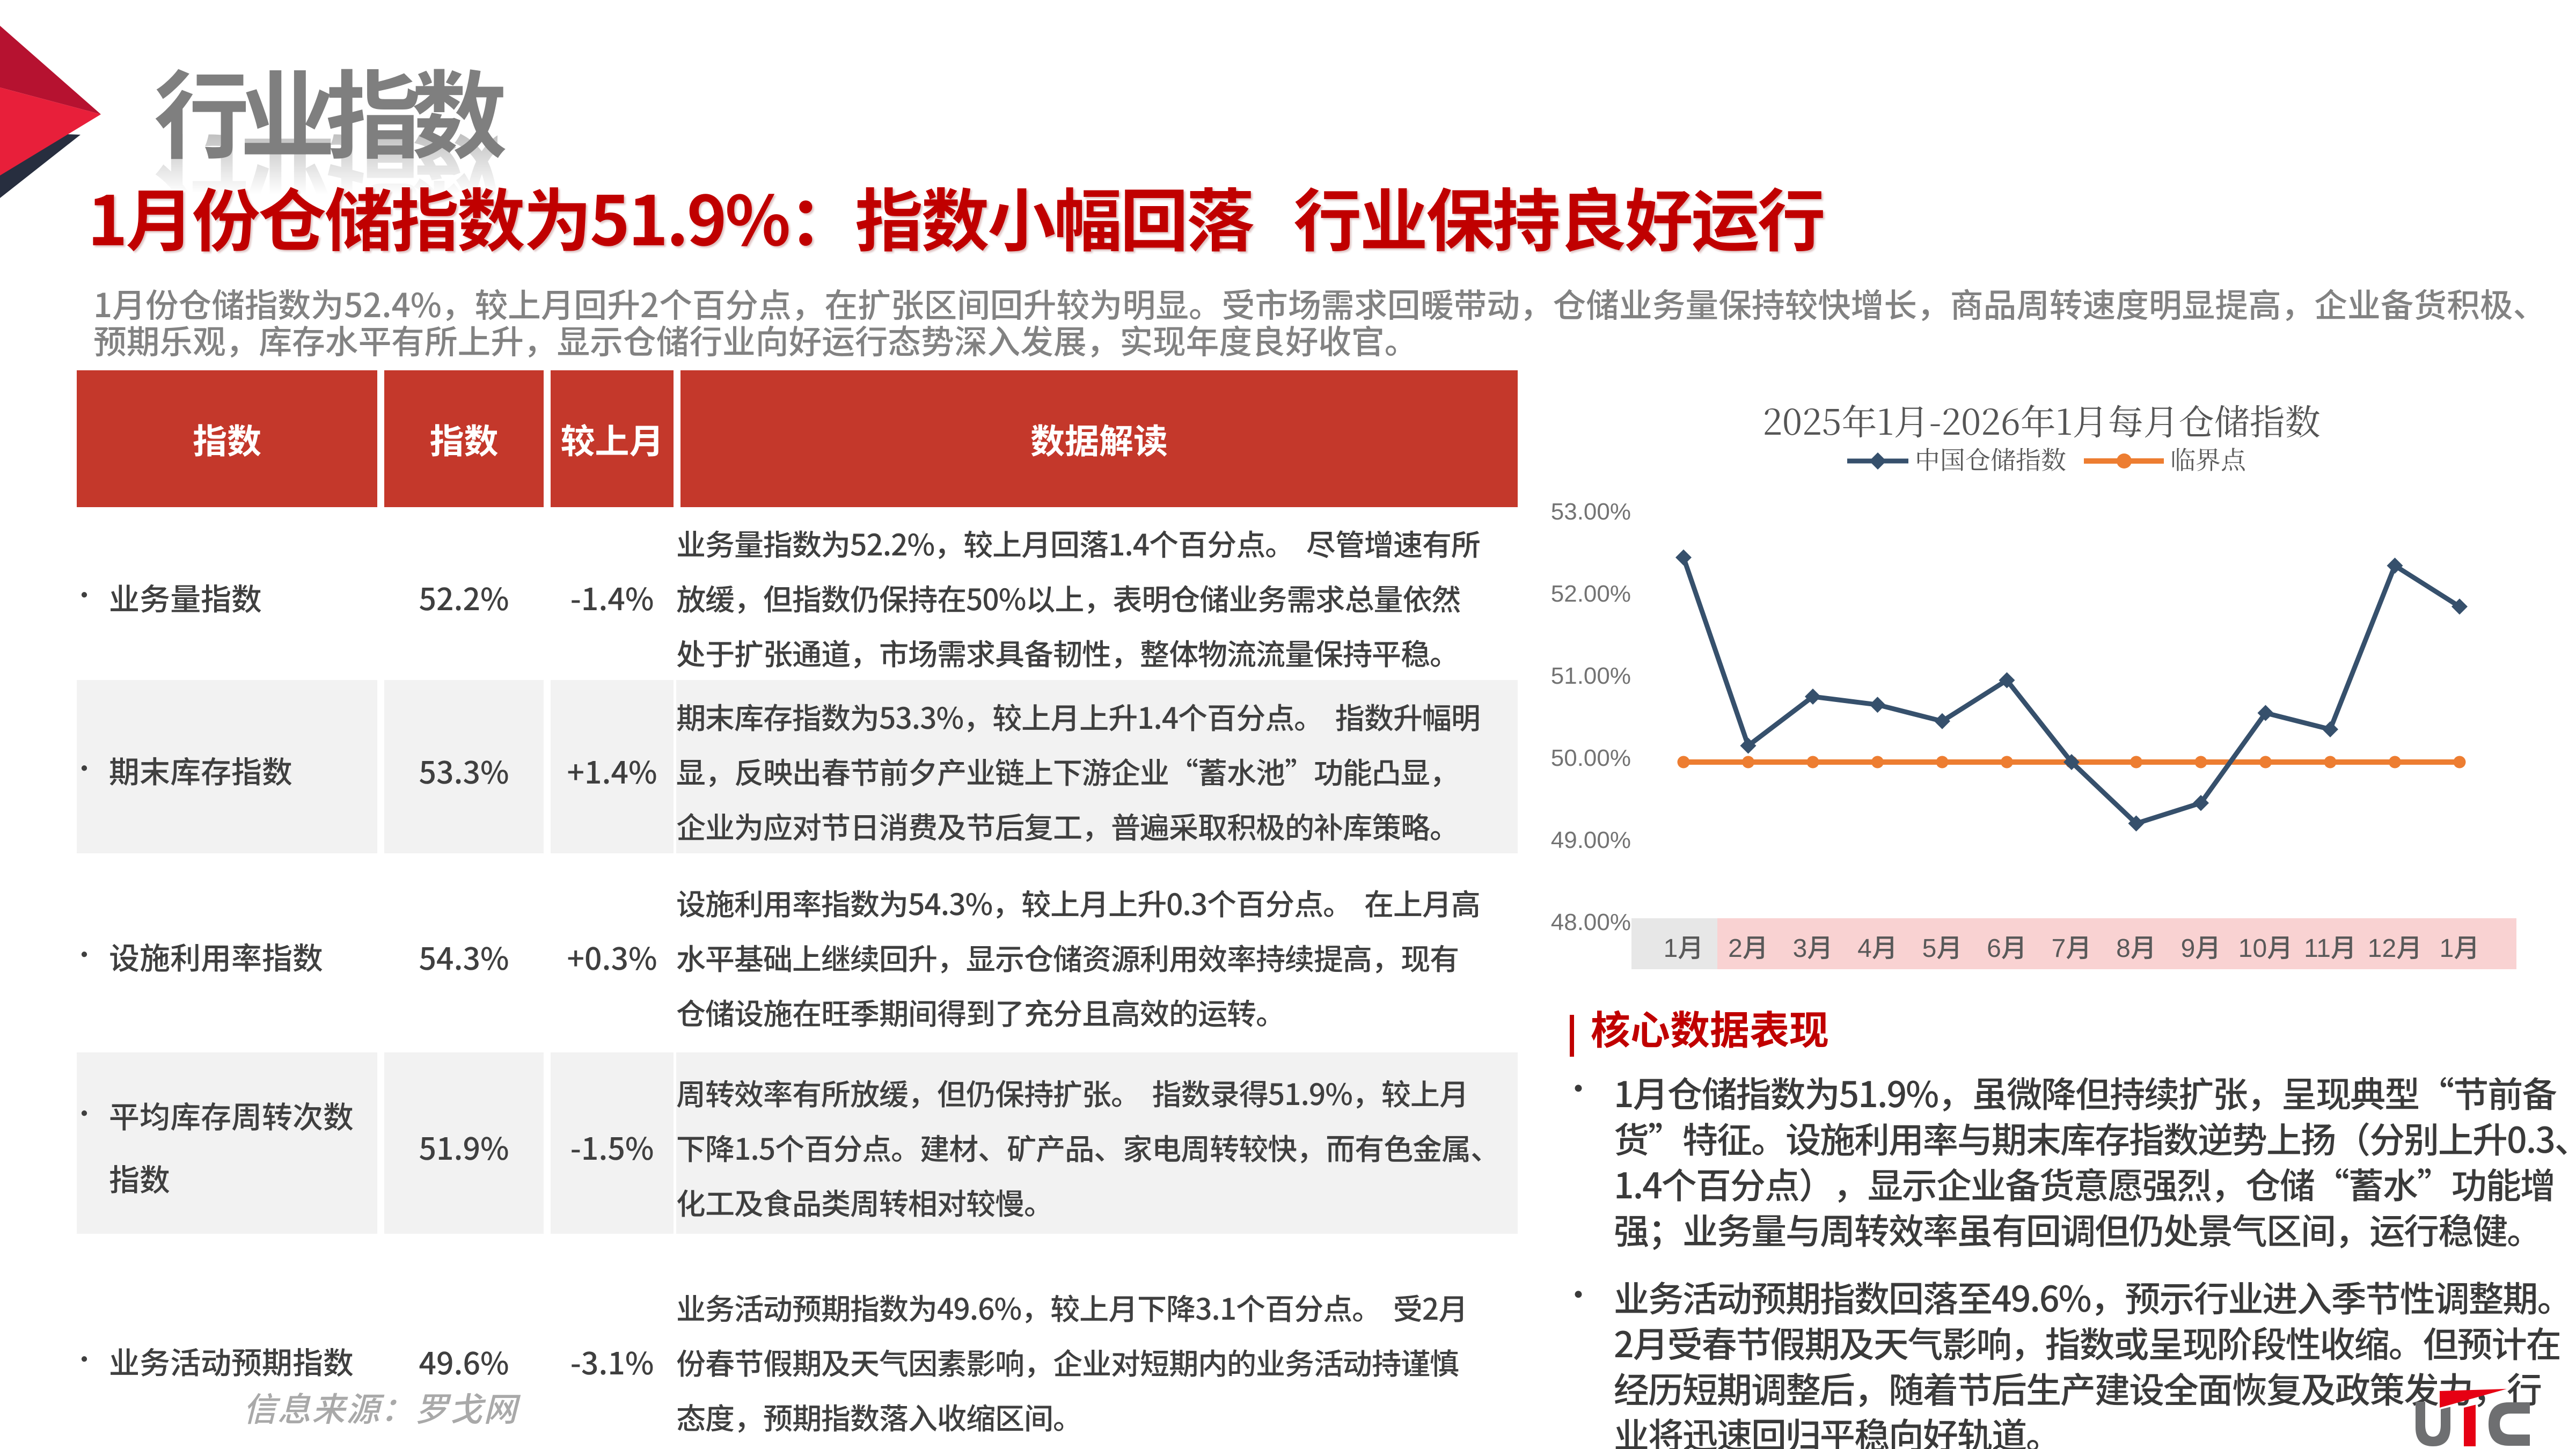  What do you see at coordinates (2265, 948) in the screenshot?
I see `svg-text: 10月` at bounding box center [2265, 948].